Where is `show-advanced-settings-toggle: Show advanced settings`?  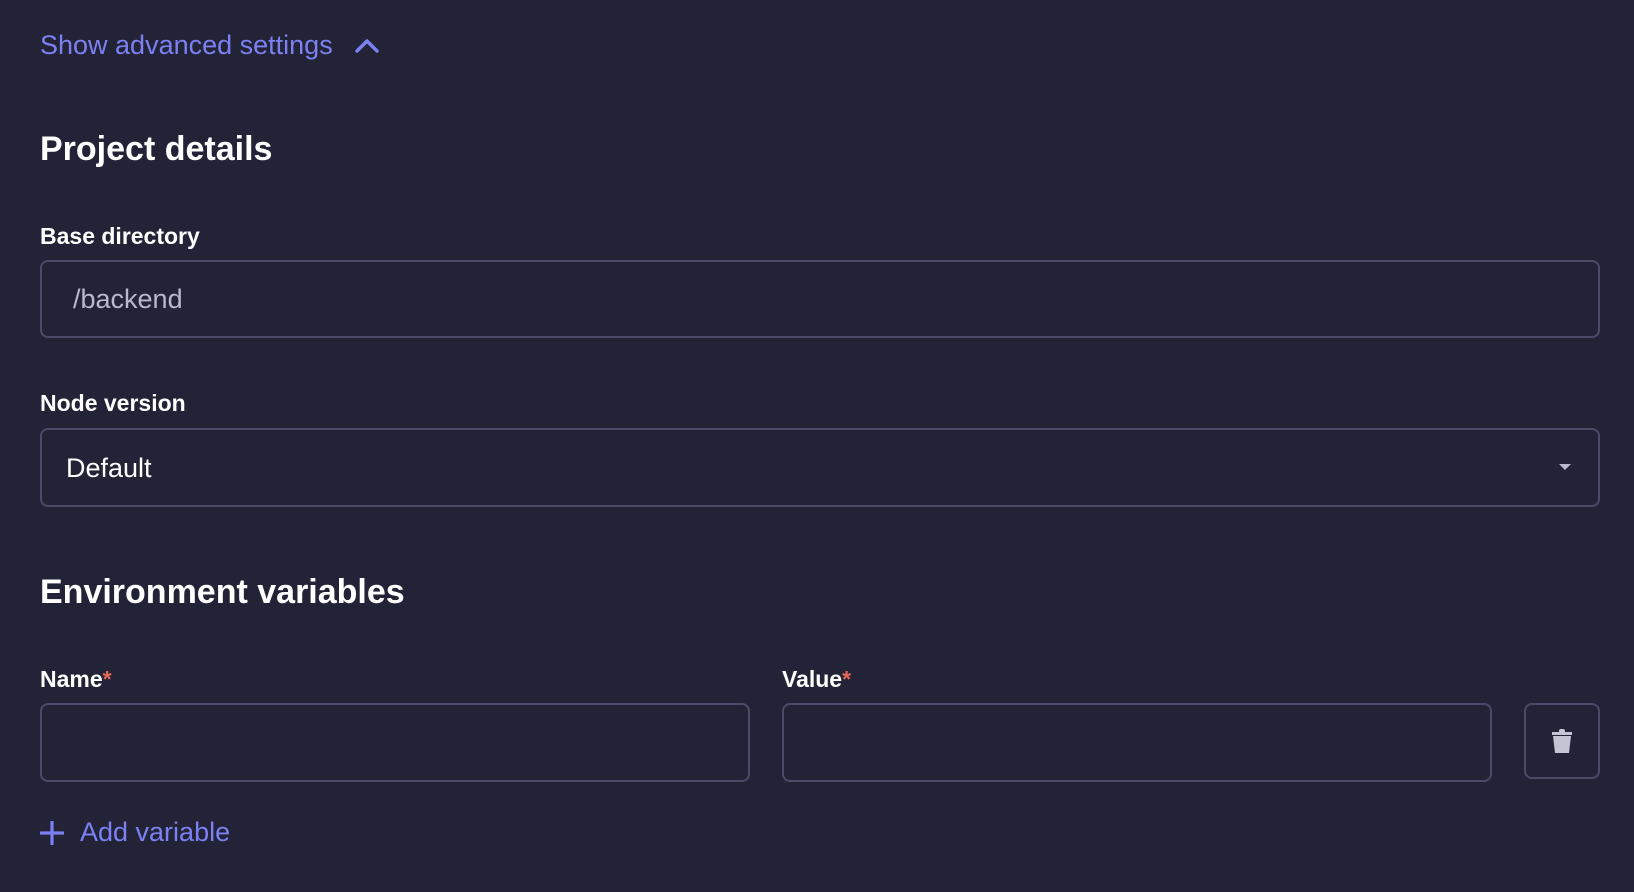
show-advanced-settings-toggle: Show advanced settings is located at coordinates (209, 45).